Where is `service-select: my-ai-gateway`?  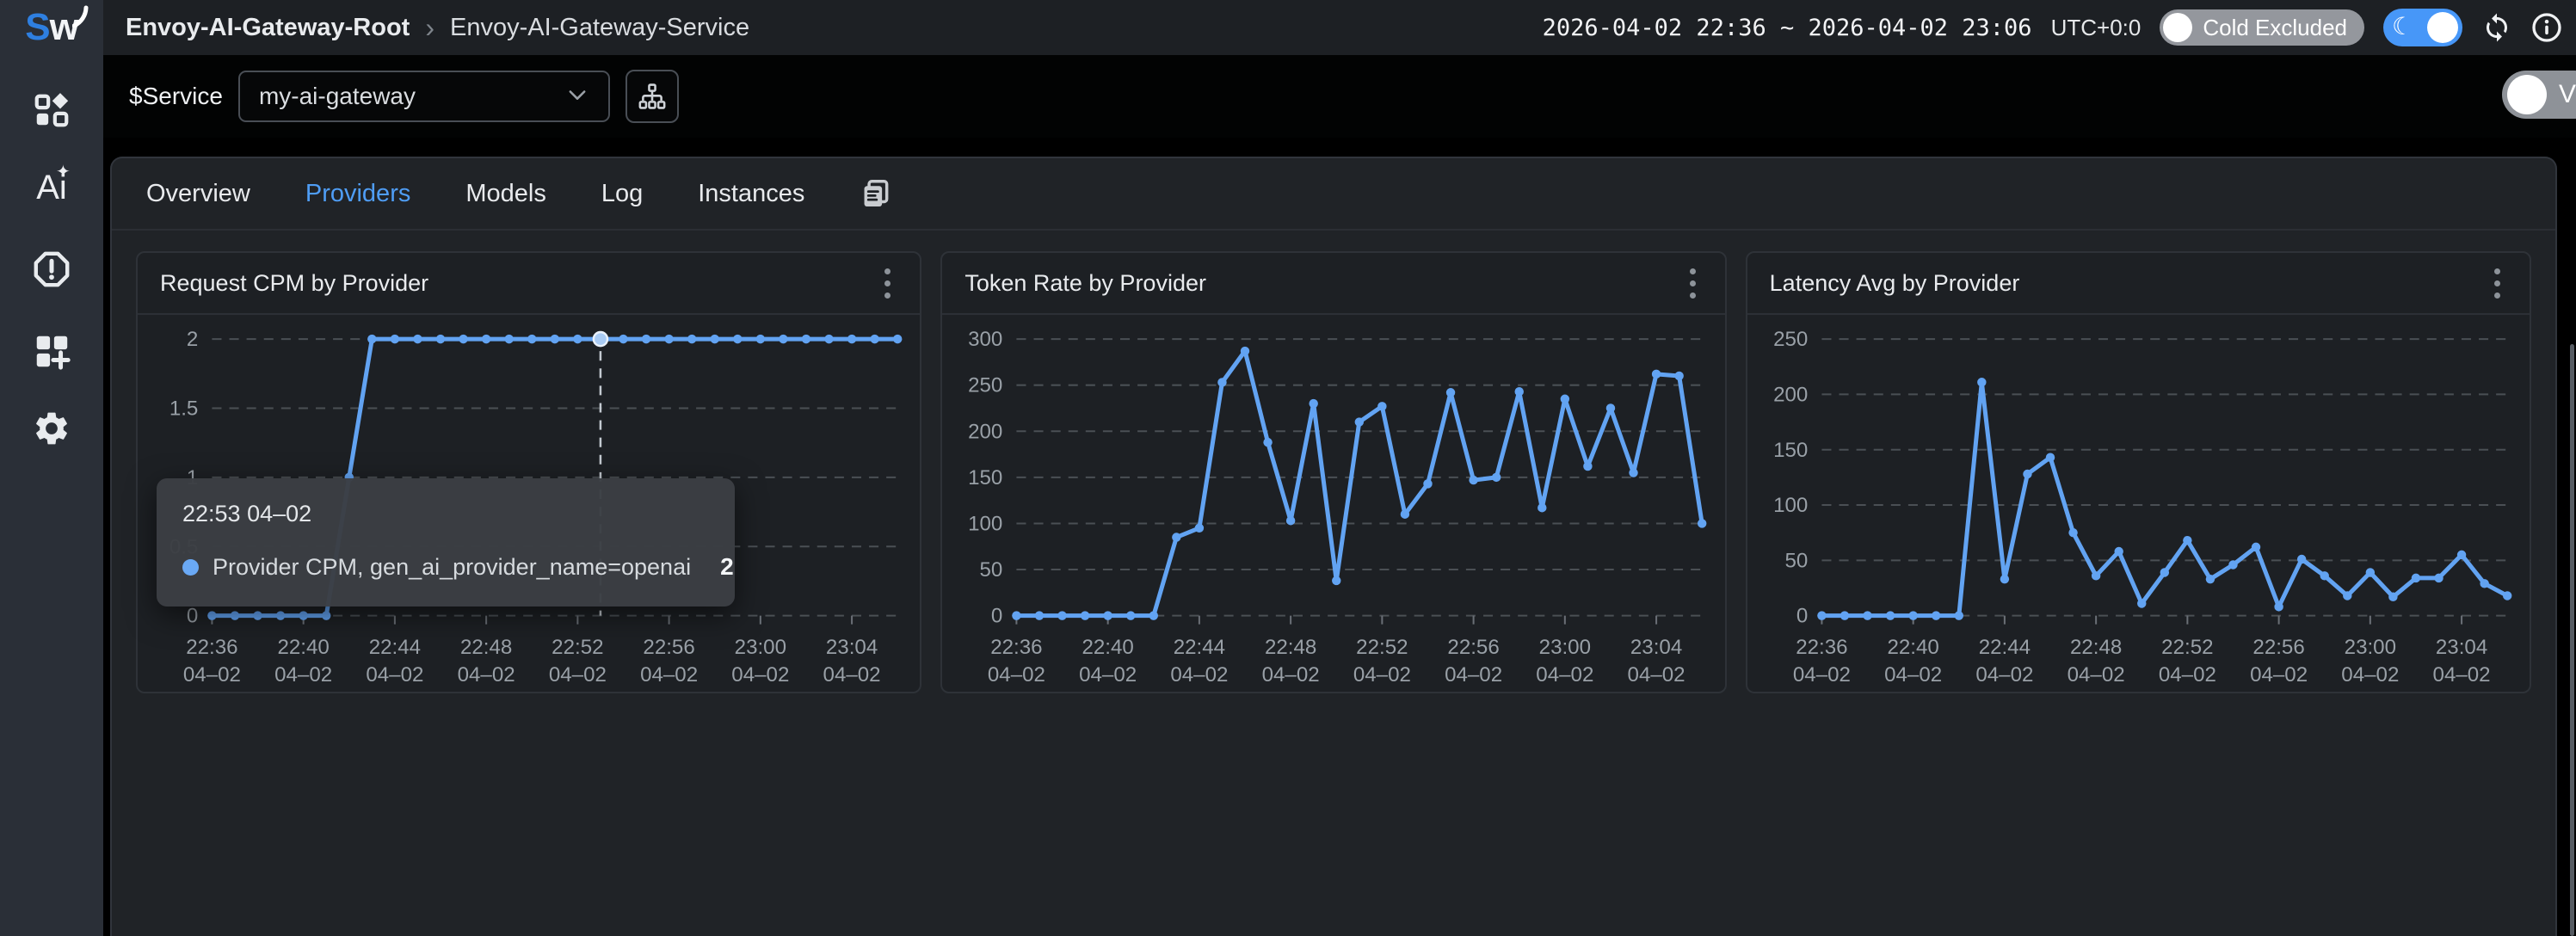
service-select: my-ai-gateway is located at coordinates (423, 97).